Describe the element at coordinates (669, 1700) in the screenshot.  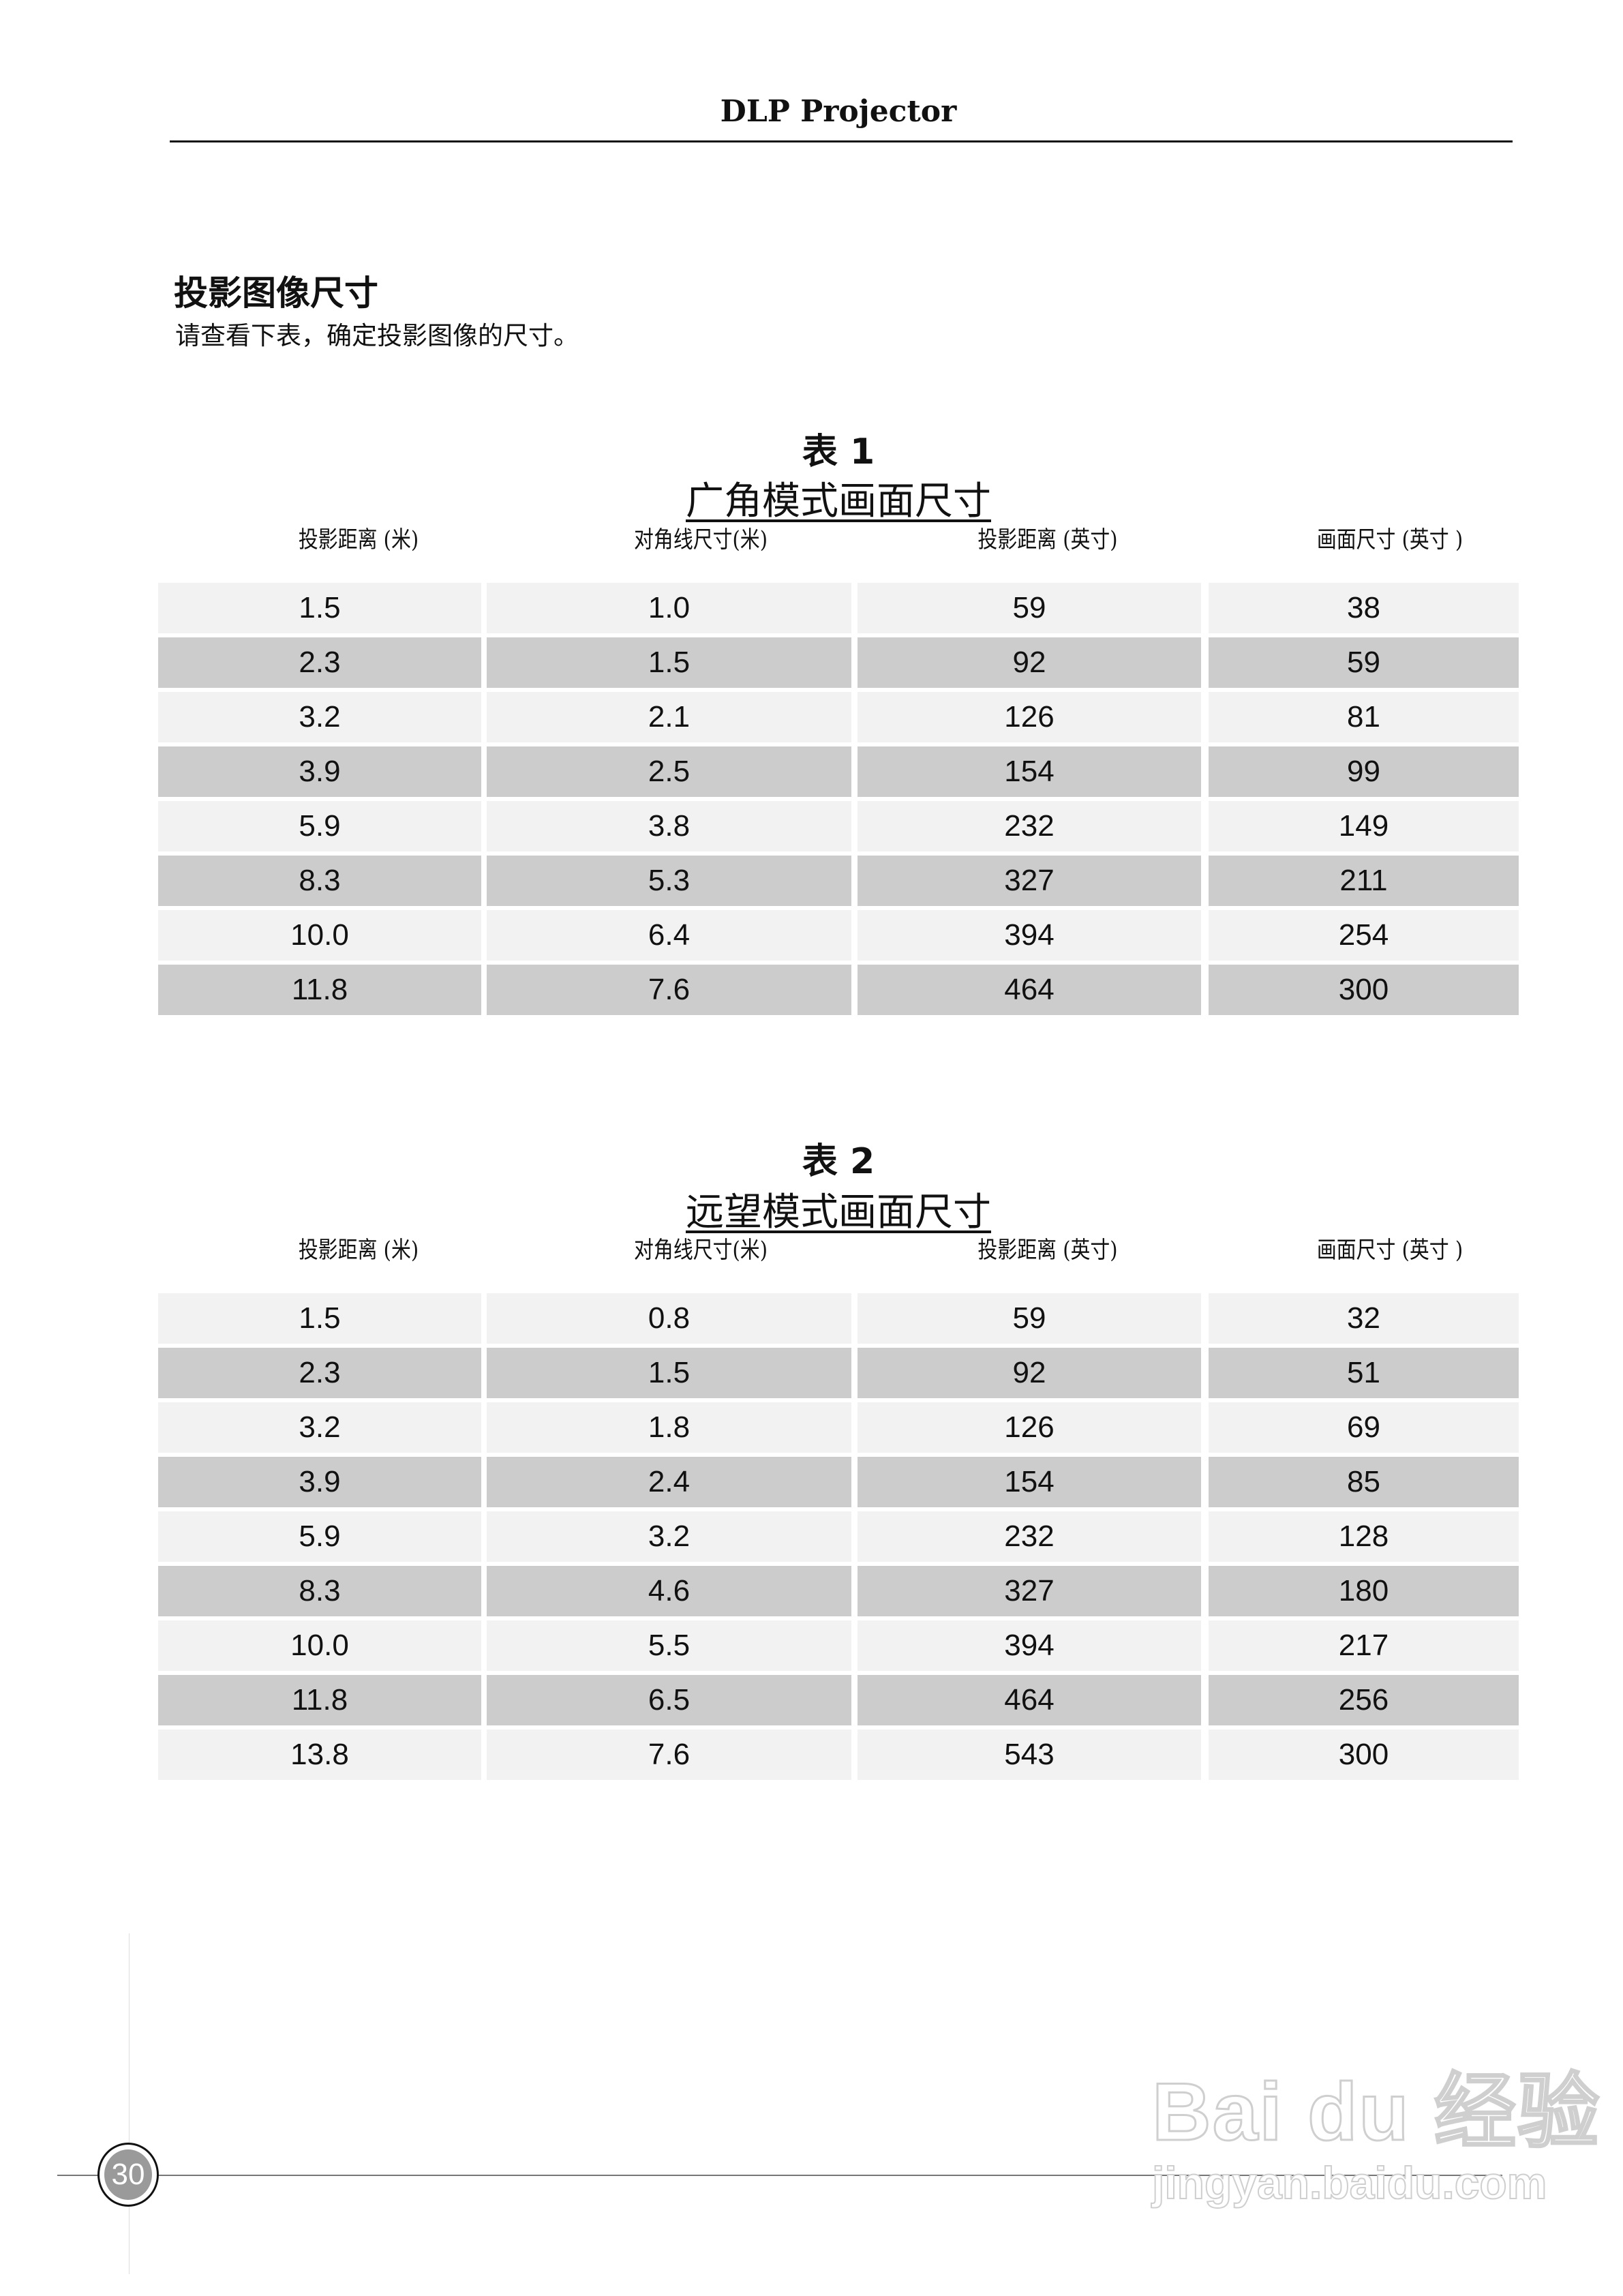
I see `table-cell: 6.5` at that location.